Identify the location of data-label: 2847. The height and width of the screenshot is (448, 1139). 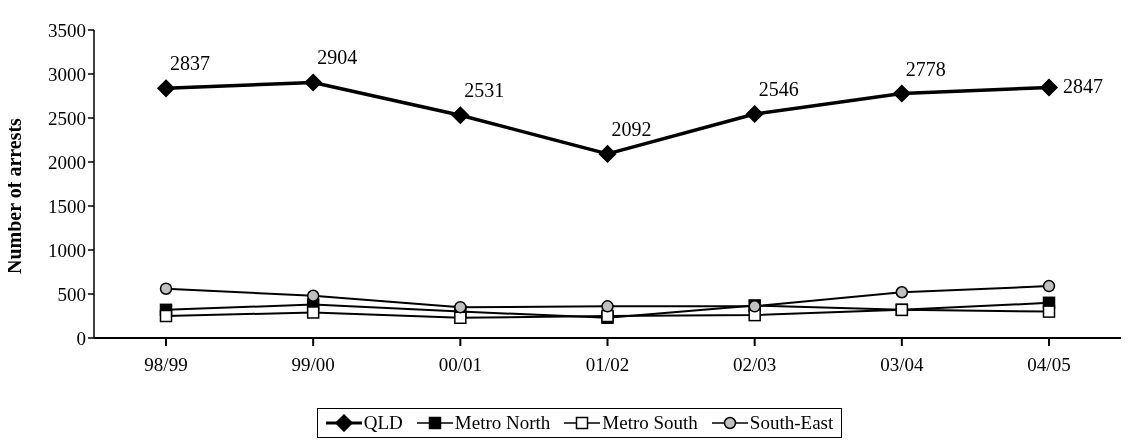
(1083, 86).